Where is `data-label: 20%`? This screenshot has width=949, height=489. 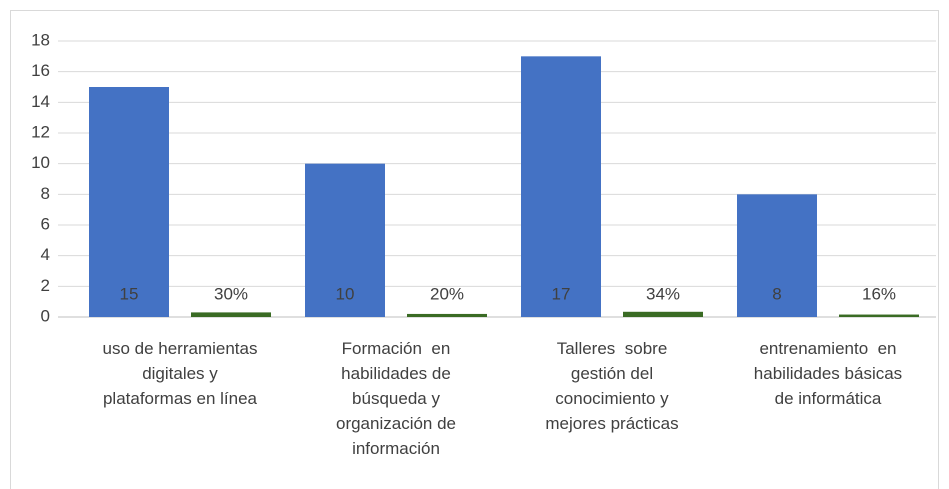
data-label: 20% is located at coordinates (447, 293).